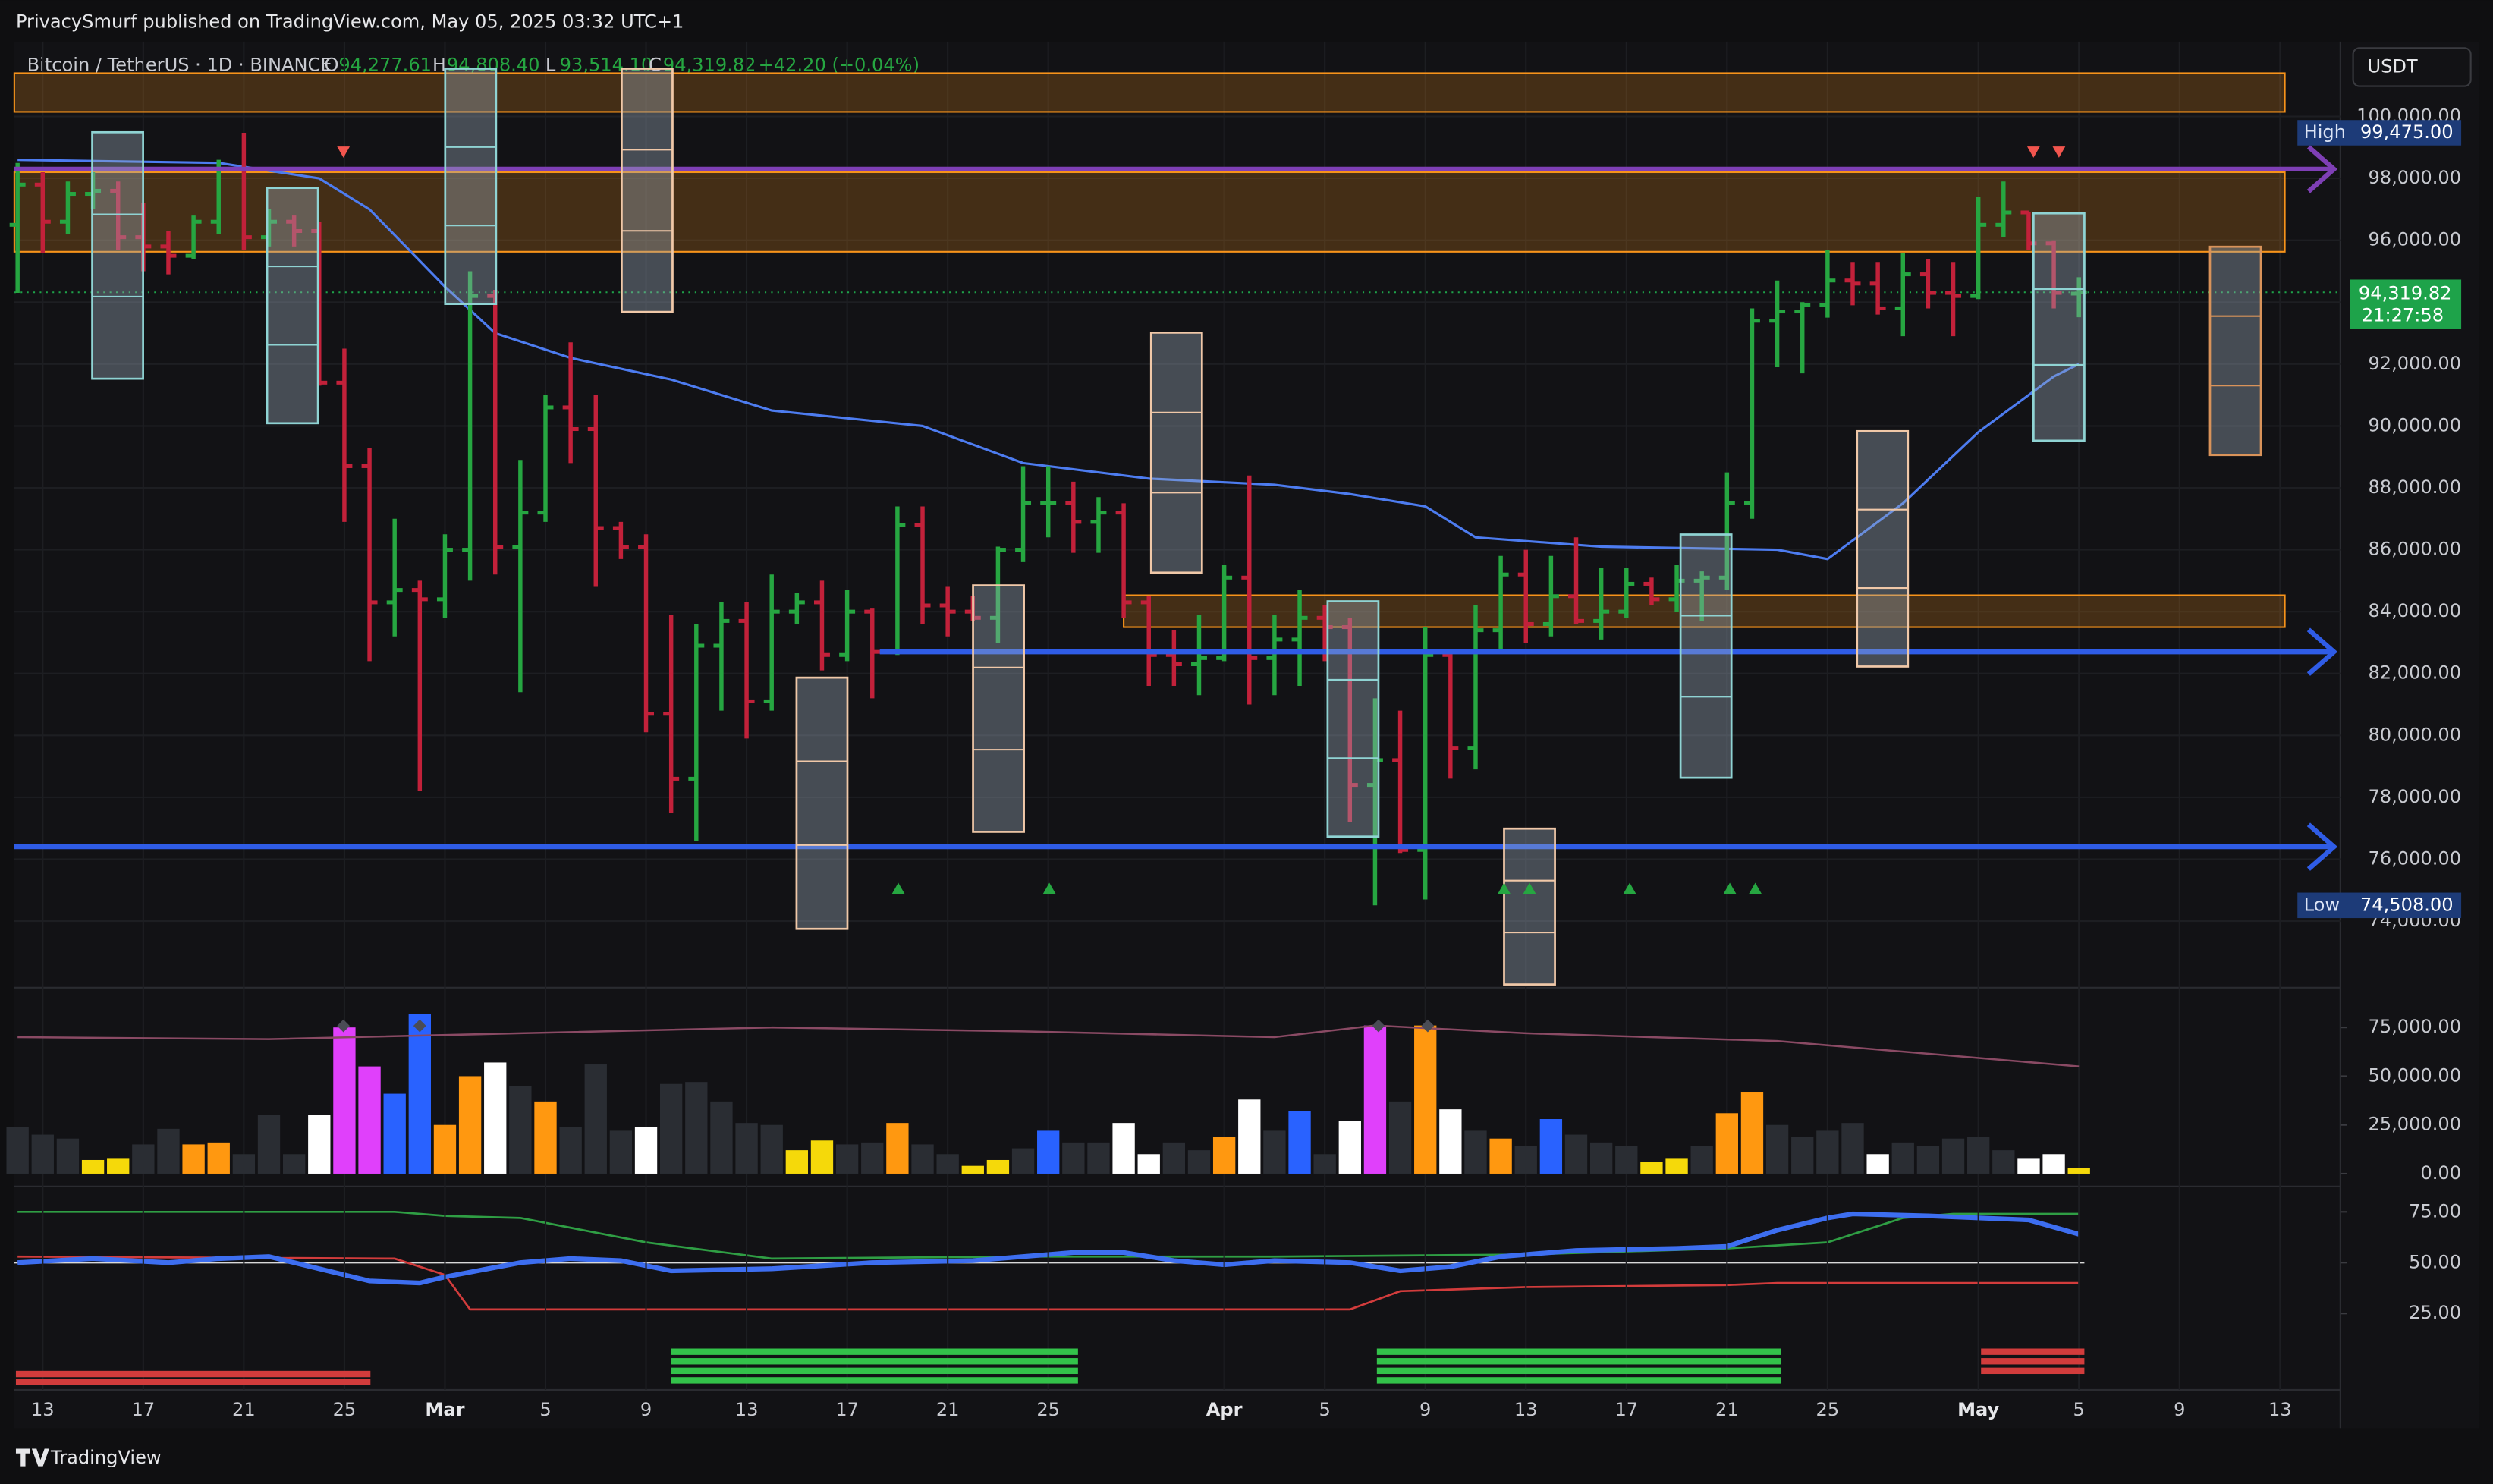 The image size is (2493, 1484). Describe the element at coordinates (2414, 734) in the screenshot. I see `y-tick-label: 80,000.00` at that location.